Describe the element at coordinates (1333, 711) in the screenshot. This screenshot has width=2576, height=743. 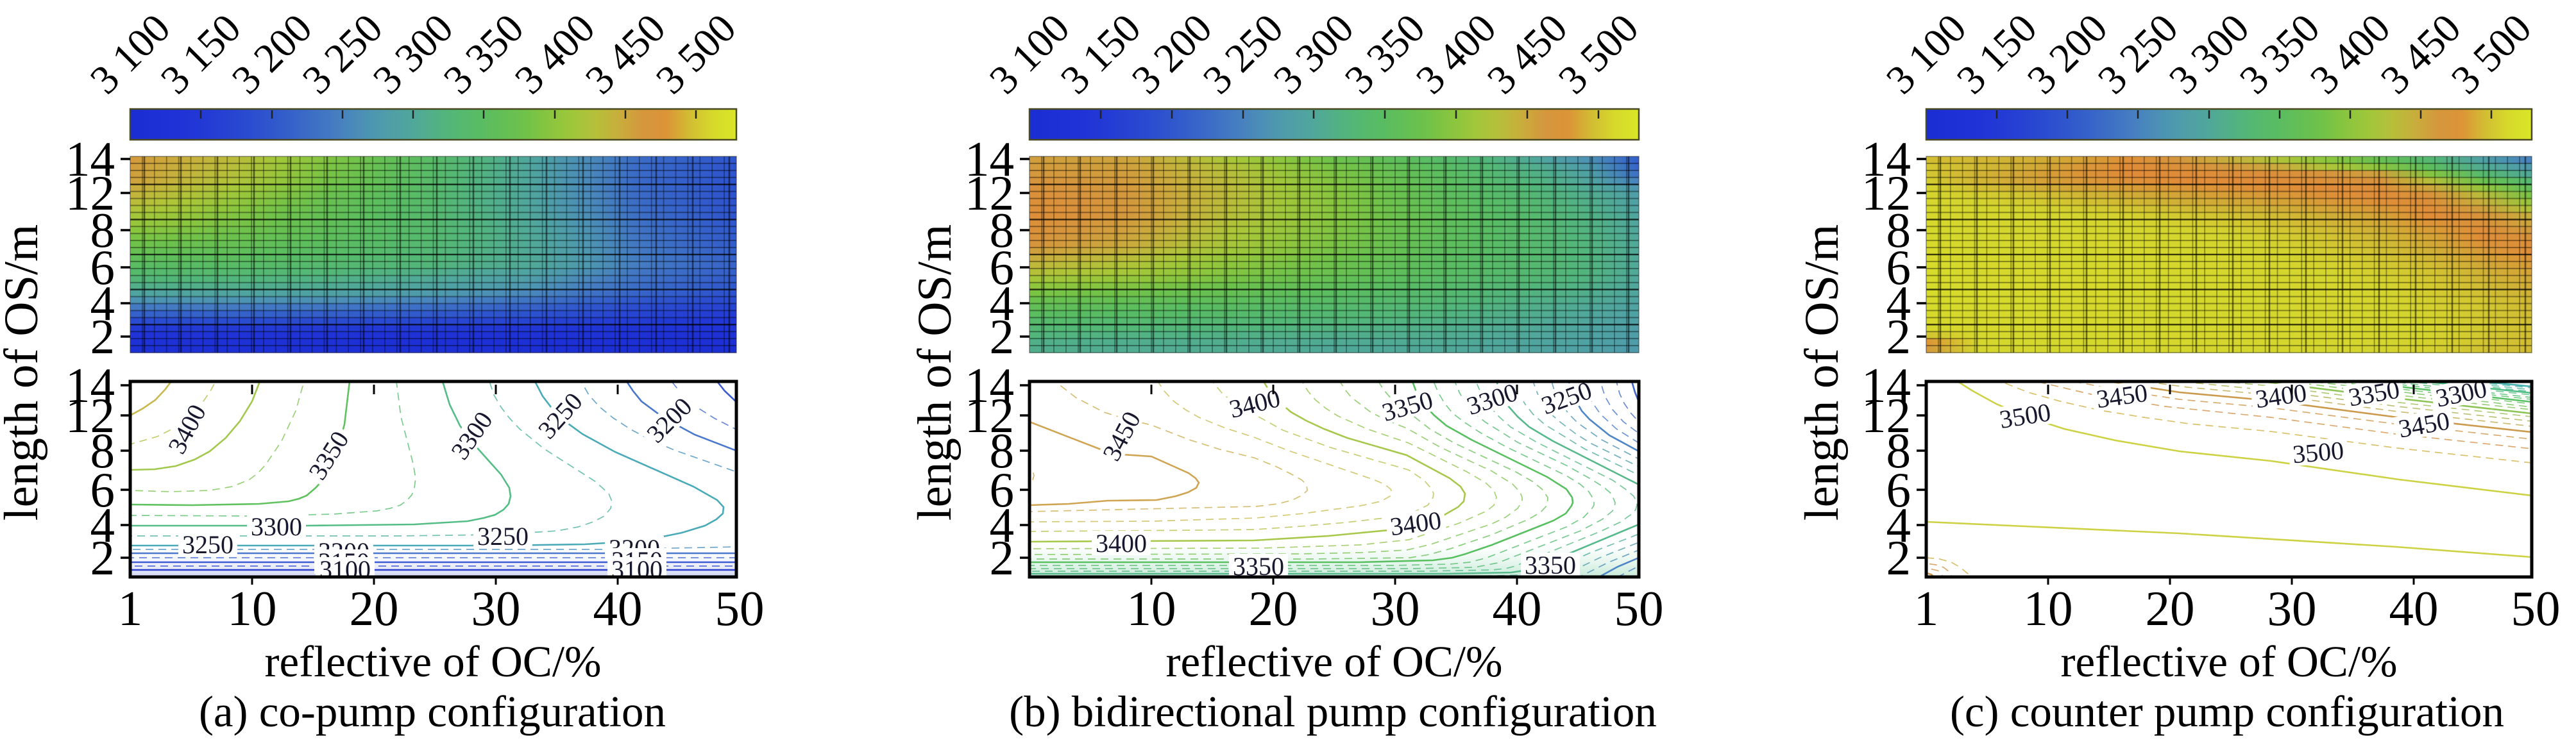
I see `svg-text:(b) bidirectional pump configu: (b) bidirectional pump configuration` at that location.